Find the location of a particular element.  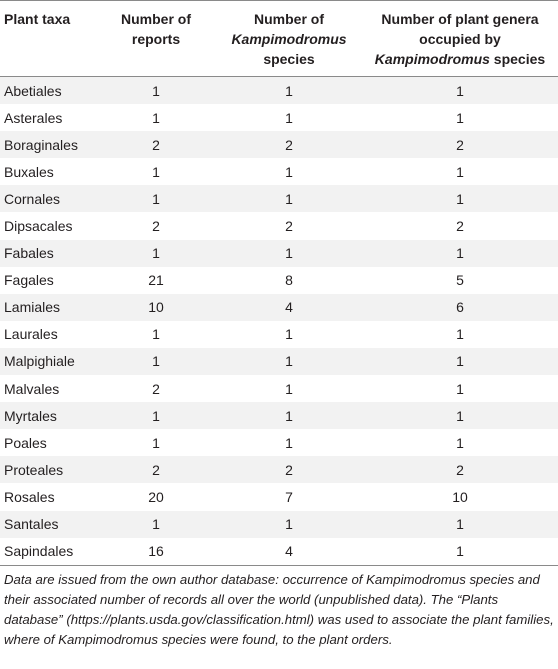

cell-plant-taxa: Boraginales is located at coordinates (48, 145).